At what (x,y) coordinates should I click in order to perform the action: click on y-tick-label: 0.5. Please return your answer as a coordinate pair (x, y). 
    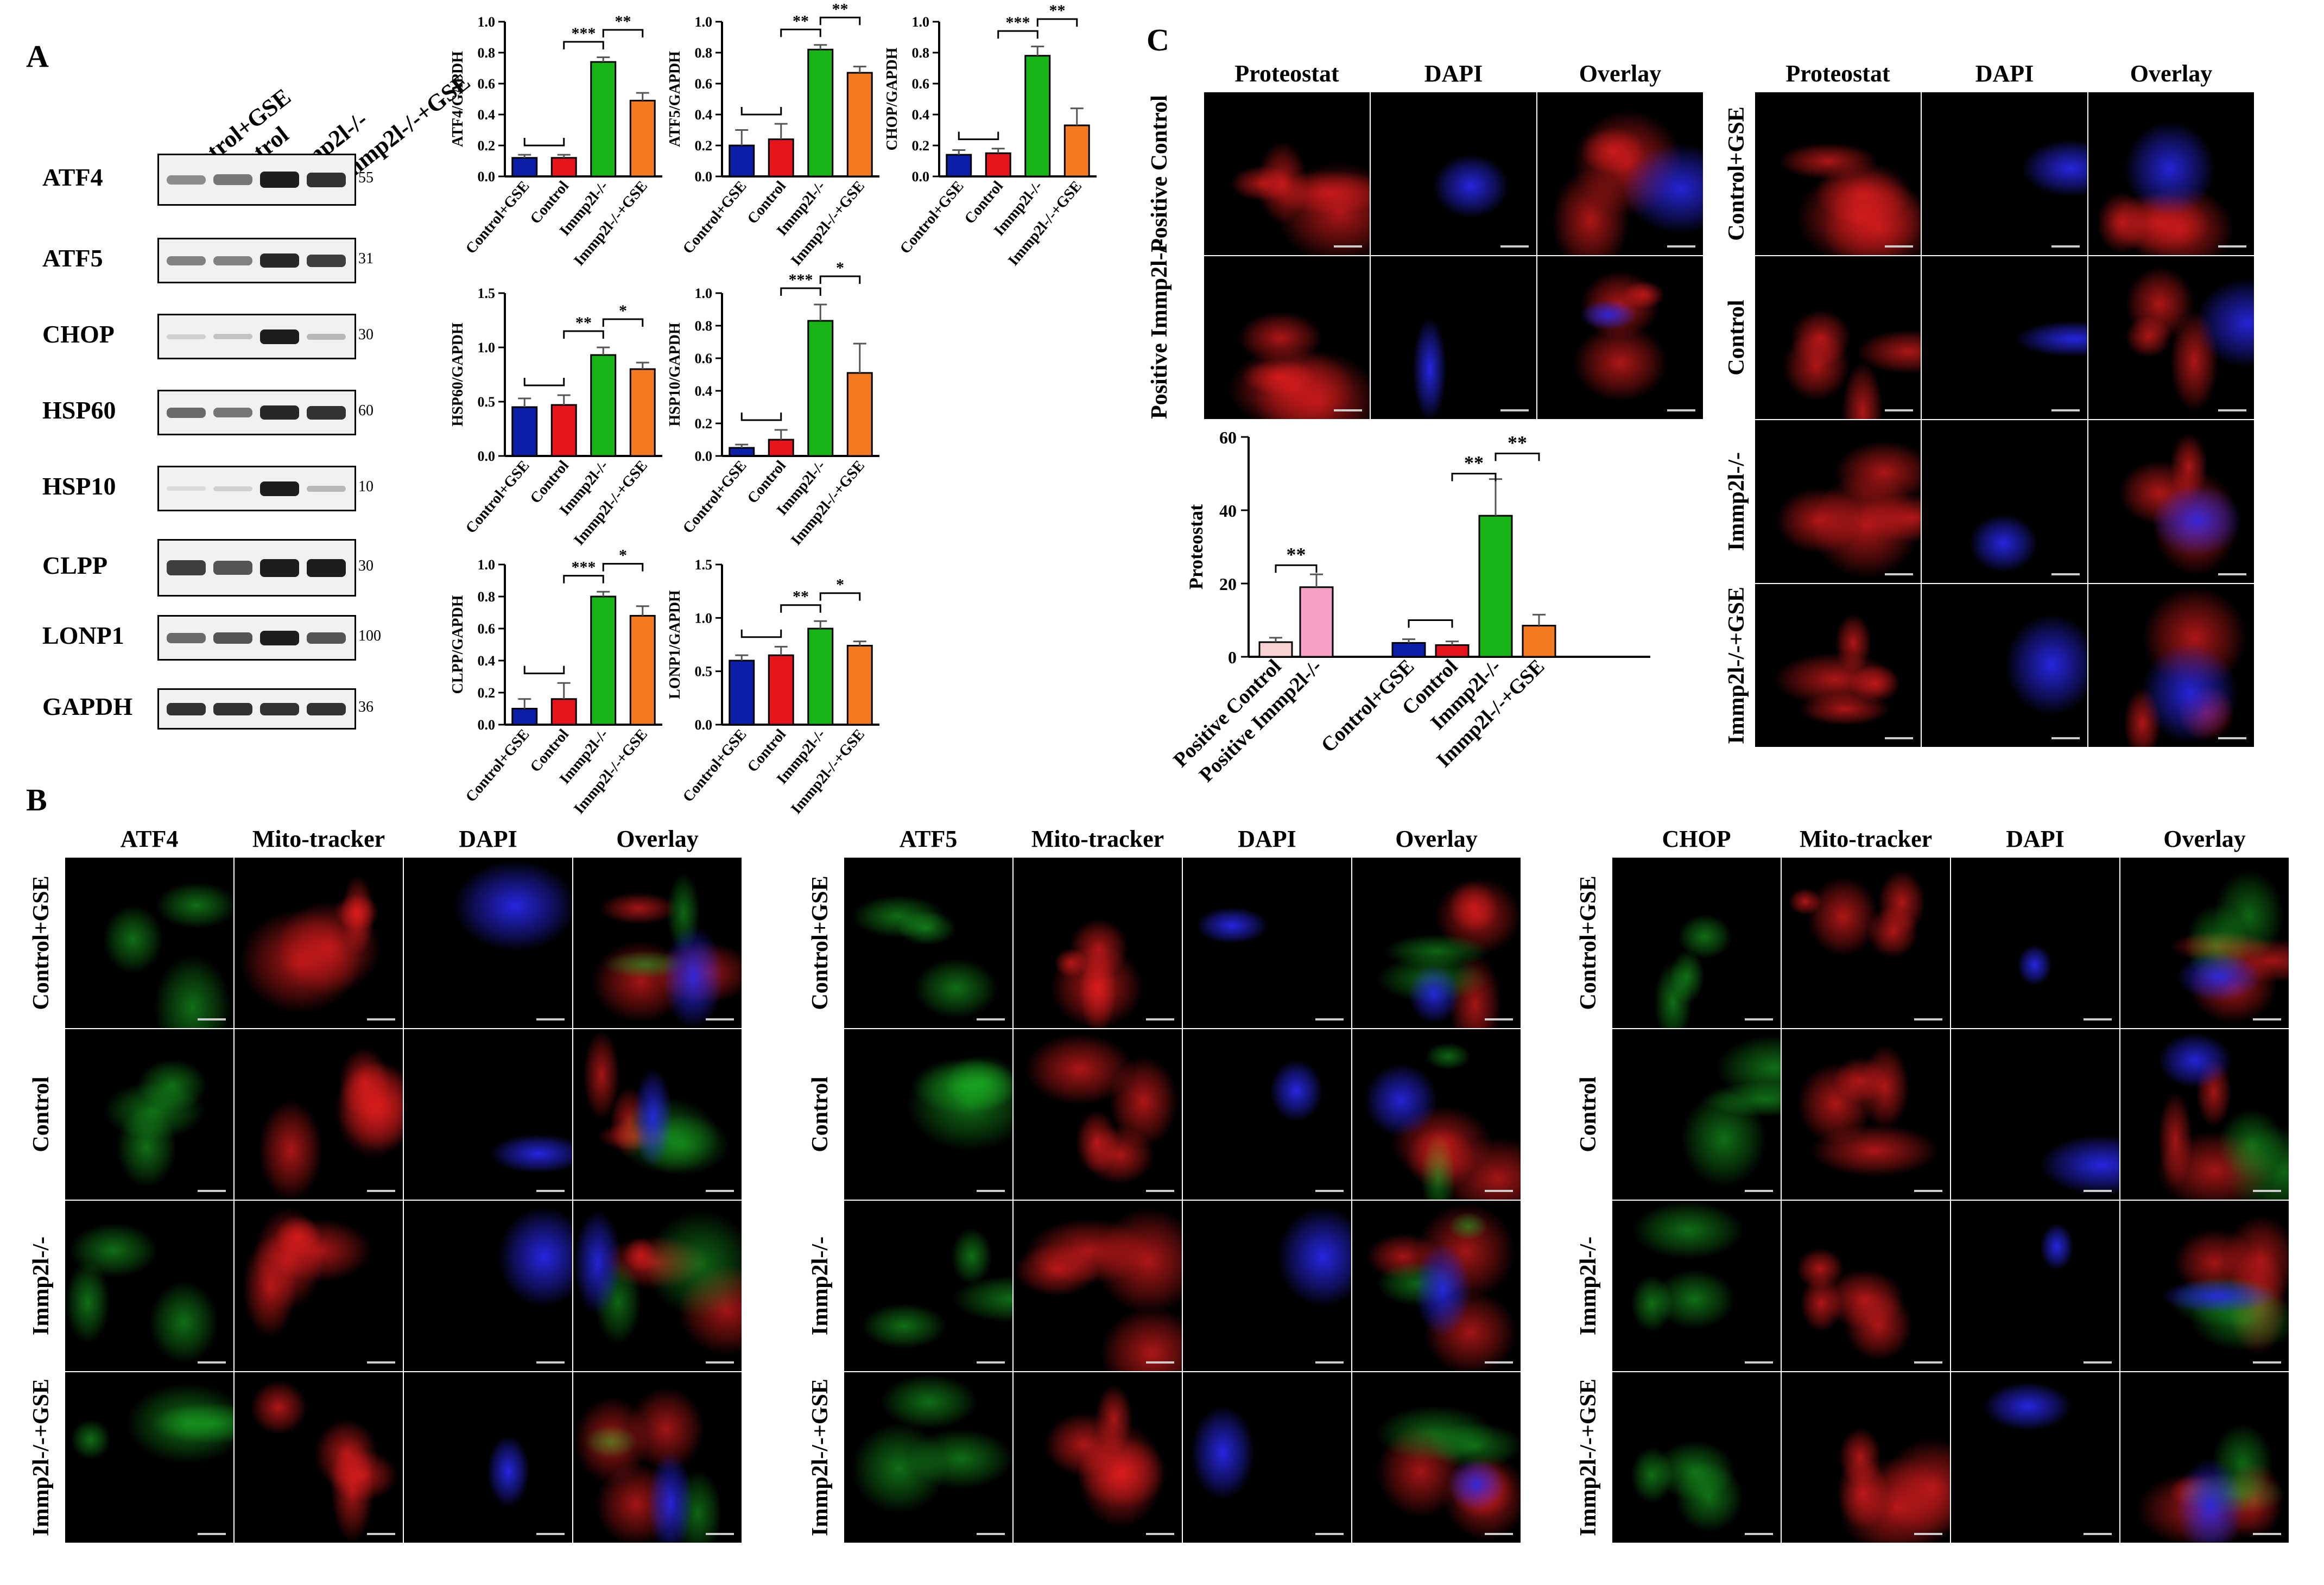
    Looking at the image, I should click on (704, 672).